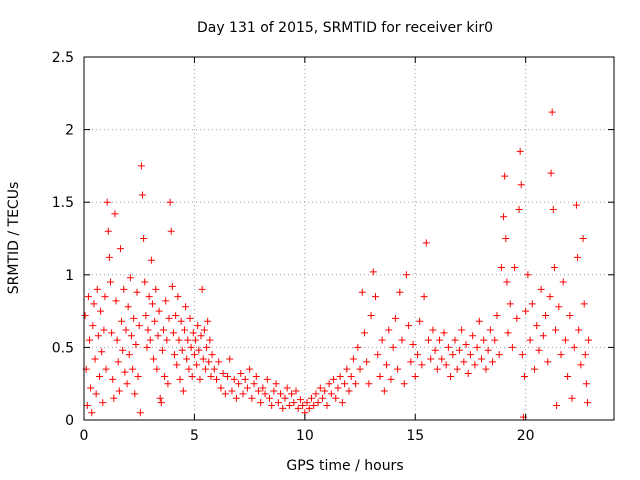  Describe the element at coordinates (63, 239) in the screenshot. I see `y-tick-labels: 0 0.5 1 1.5 2 2.5` at that location.